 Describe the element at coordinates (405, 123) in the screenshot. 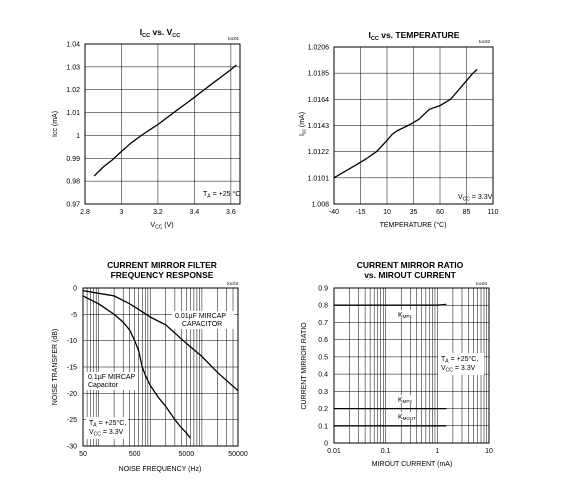

I see `chart2-series-icc` at that location.